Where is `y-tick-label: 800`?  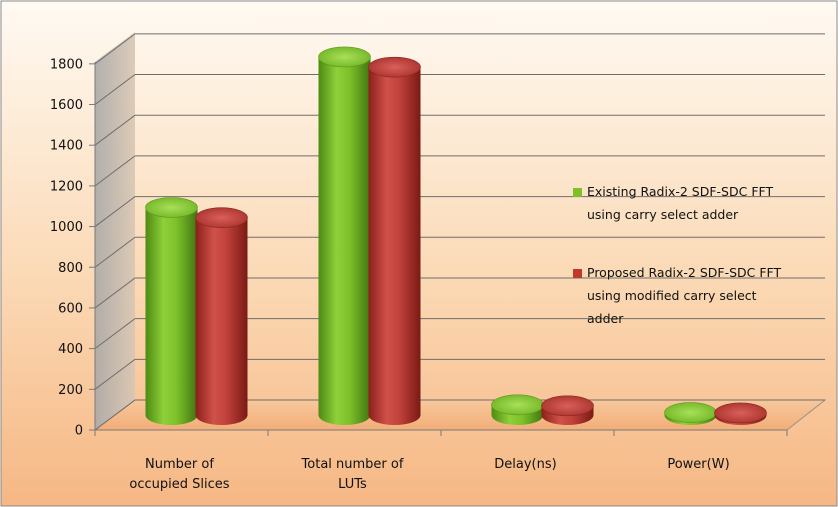 y-tick-label: 800 is located at coordinates (70, 268).